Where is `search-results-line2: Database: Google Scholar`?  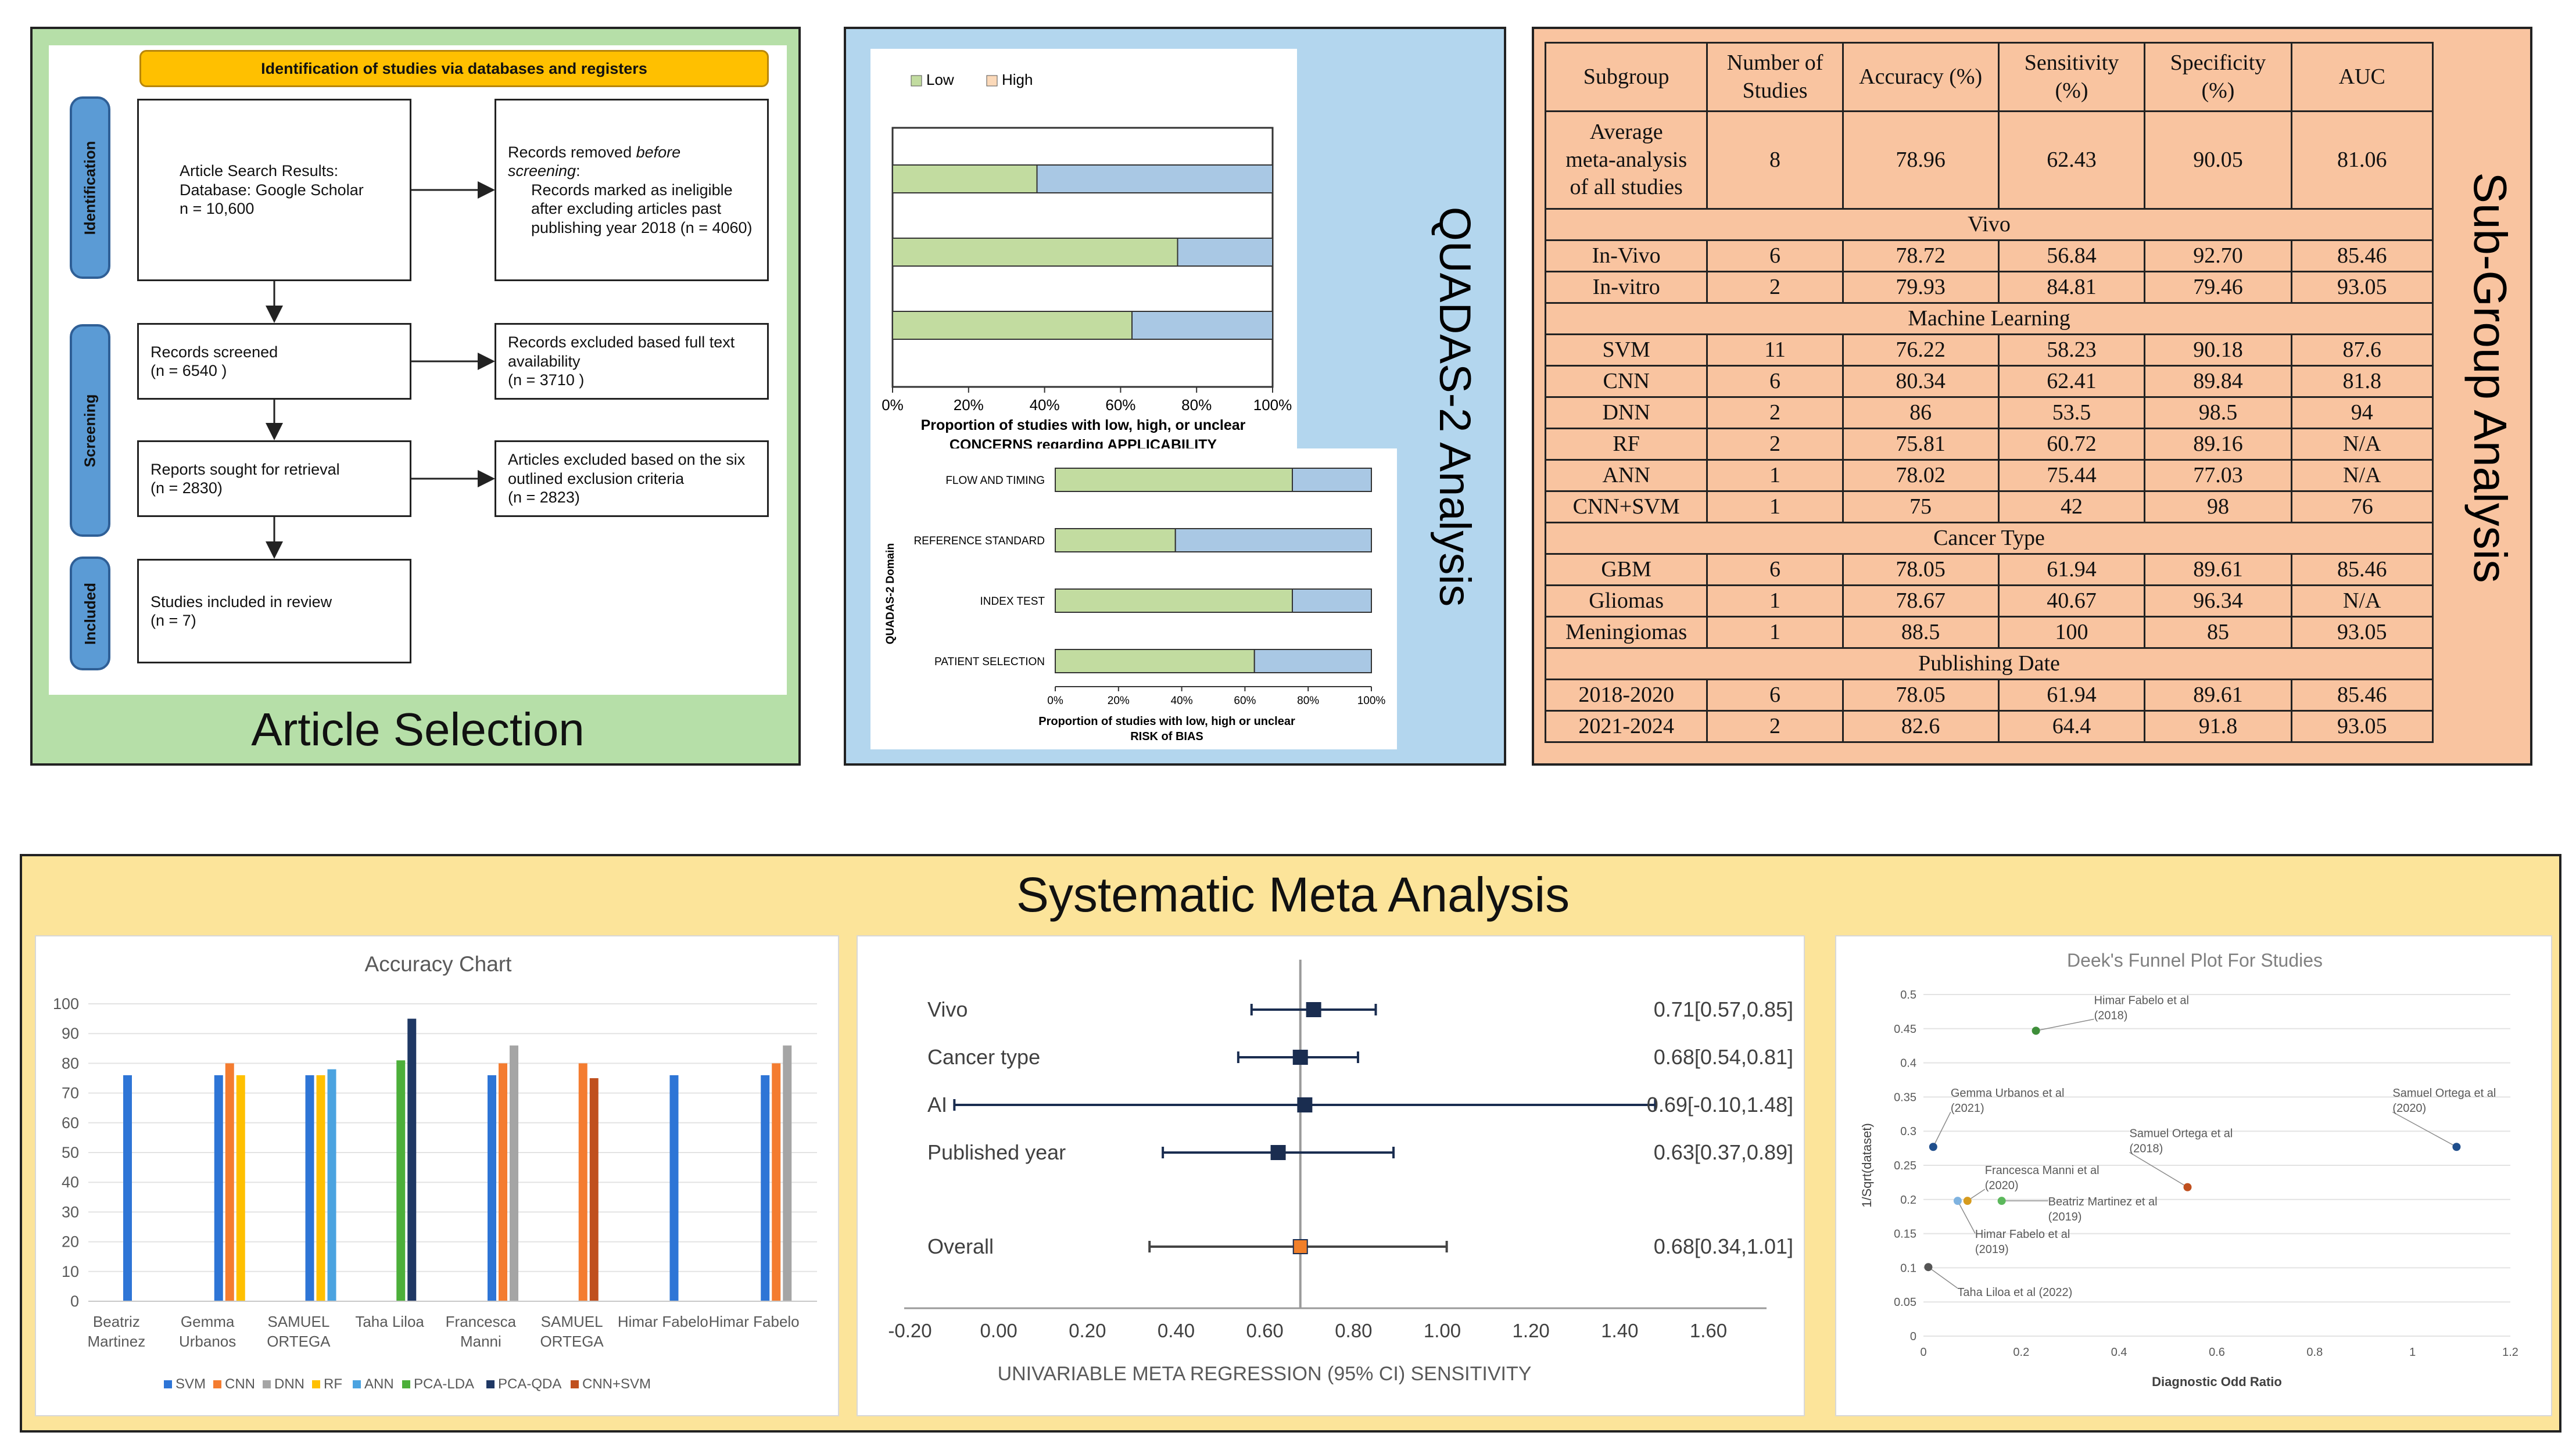
search-results-line2: Database: Google Scholar is located at coordinates (272, 190).